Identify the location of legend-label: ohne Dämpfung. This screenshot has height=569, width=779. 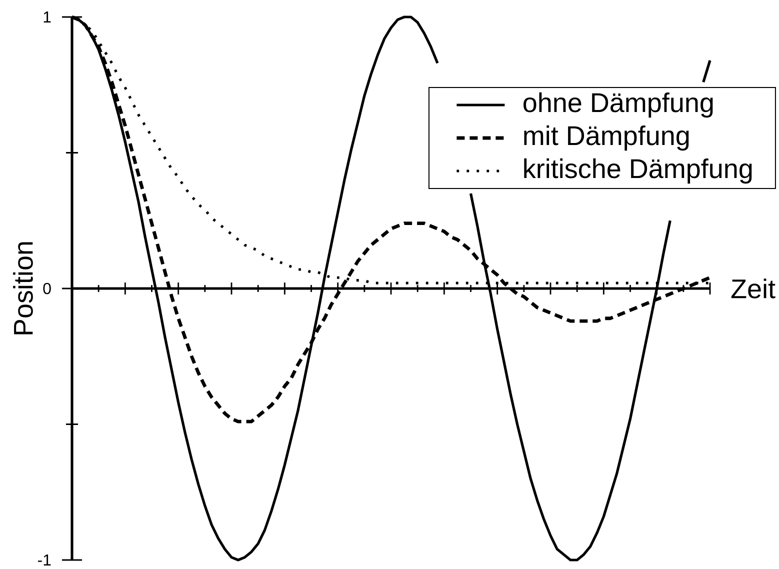
(618, 105).